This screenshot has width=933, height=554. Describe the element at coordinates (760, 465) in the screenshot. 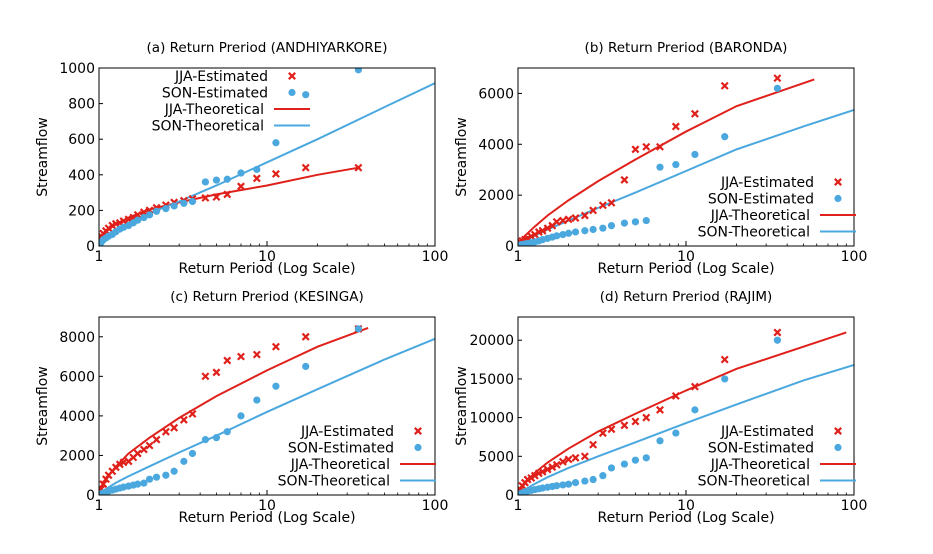

I see `legend-label: JJA-Theoretical` at that location.